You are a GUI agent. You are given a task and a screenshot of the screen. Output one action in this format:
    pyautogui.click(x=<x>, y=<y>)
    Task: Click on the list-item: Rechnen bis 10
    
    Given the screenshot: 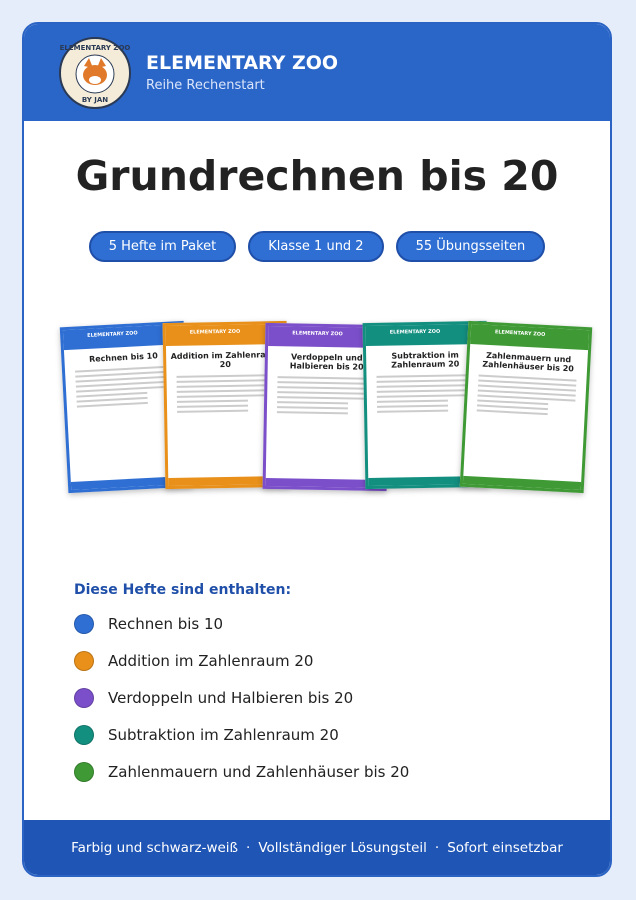 What is the action you would take?
    pyautogui.click(x=148, y=624)
    